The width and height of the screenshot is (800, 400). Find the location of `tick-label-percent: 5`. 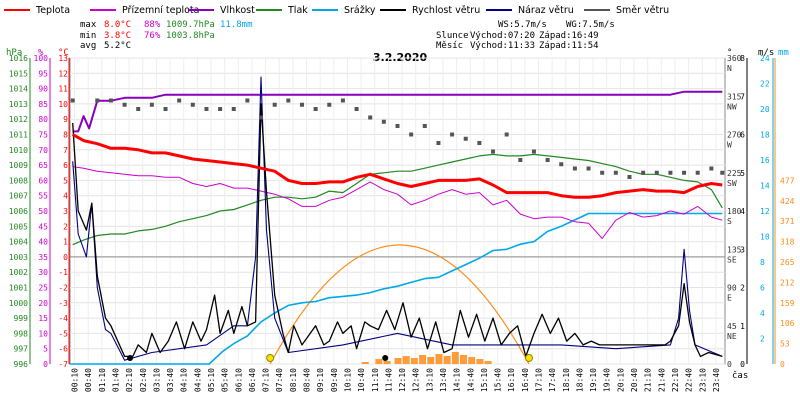

tick-label-percent: 5 is located at coordinates (45, 349).